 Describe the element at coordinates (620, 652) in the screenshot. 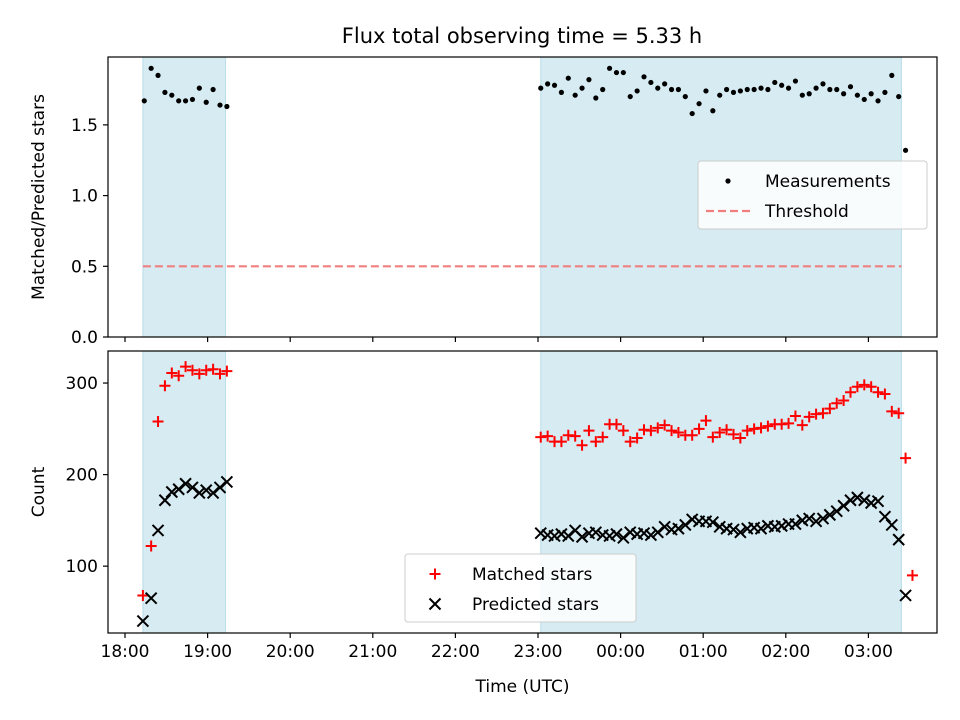

I see `x-tick-label: 00:00` at that location.